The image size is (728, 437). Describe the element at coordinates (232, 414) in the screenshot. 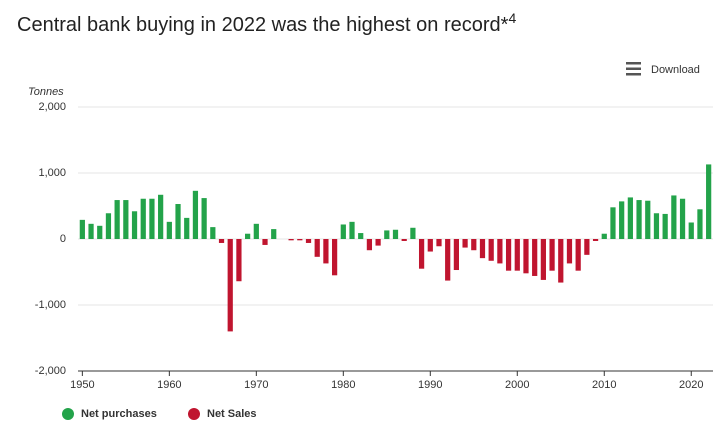

I see `legend-label: Net Sales` at that location.